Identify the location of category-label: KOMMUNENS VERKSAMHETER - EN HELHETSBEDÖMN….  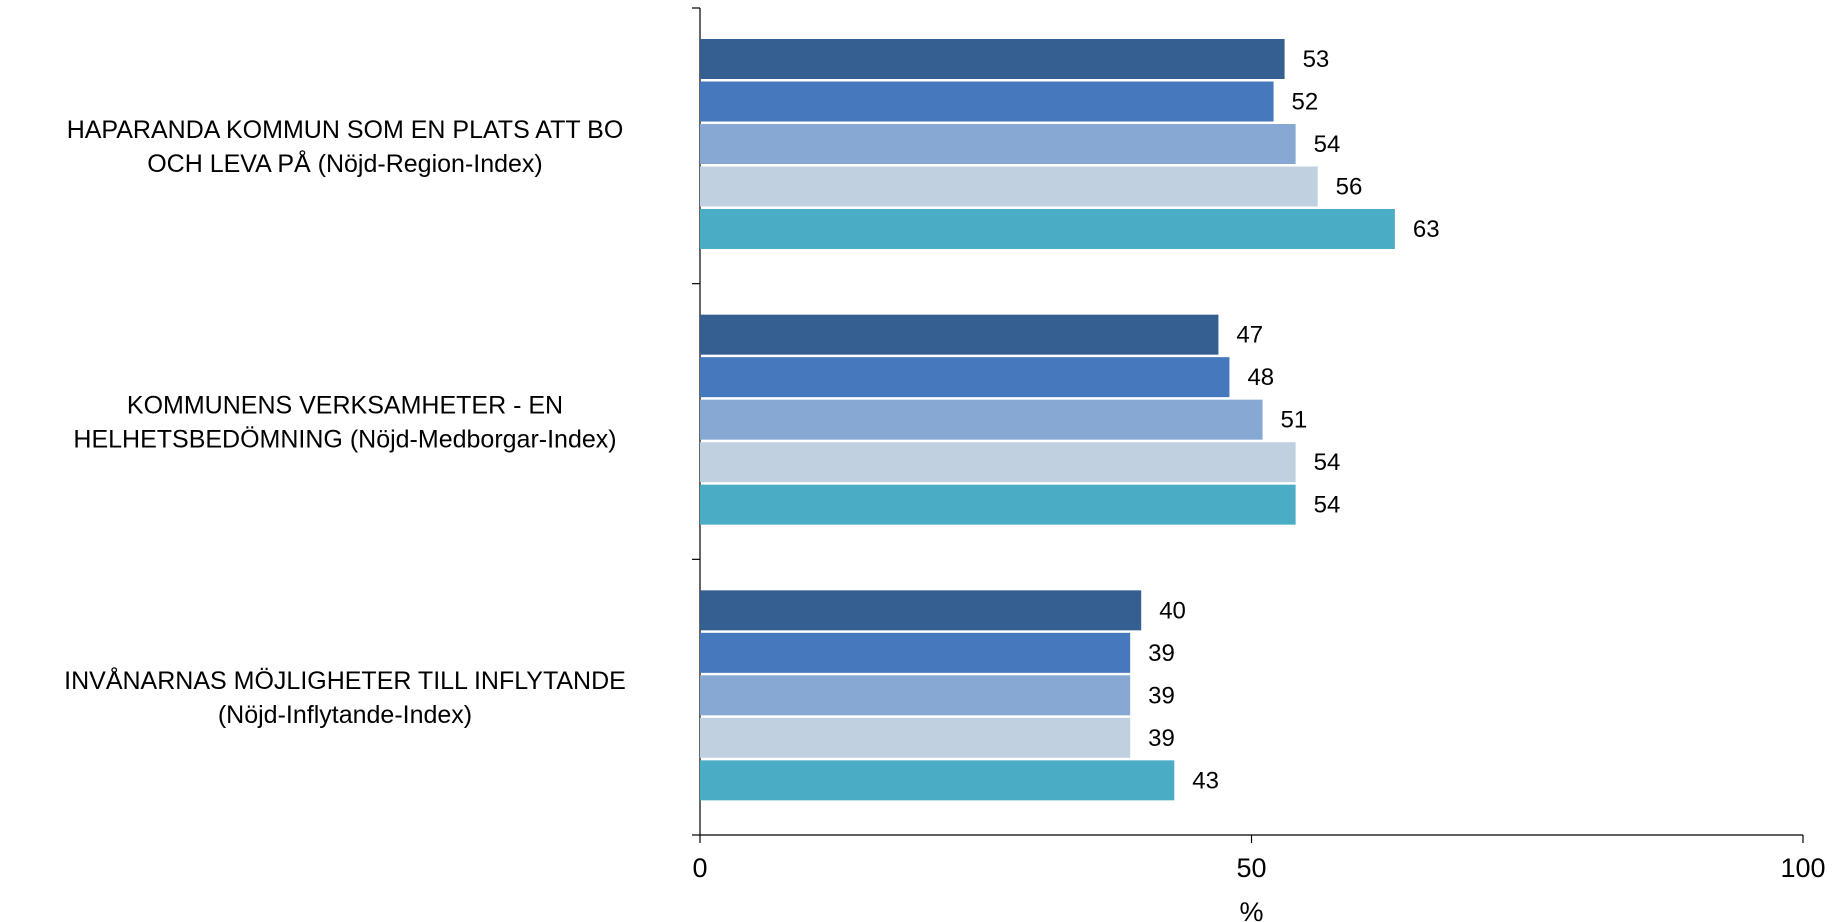
(344, 423).